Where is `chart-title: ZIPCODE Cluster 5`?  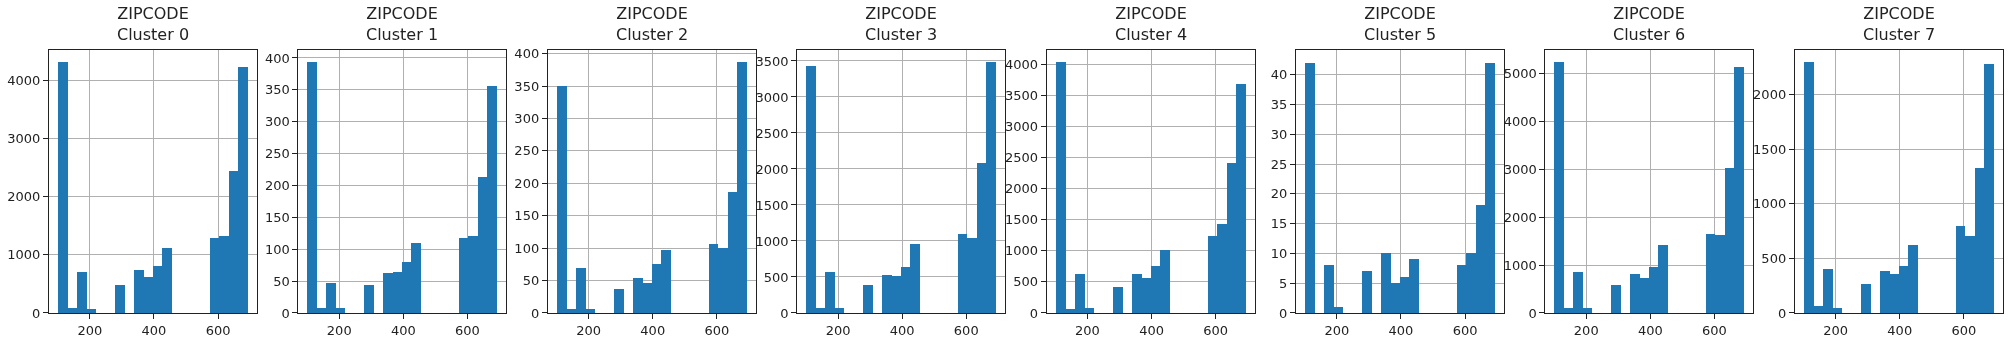 chart-title: ZIPCODE Cluster 5 is located at coordinates (1400, 24).